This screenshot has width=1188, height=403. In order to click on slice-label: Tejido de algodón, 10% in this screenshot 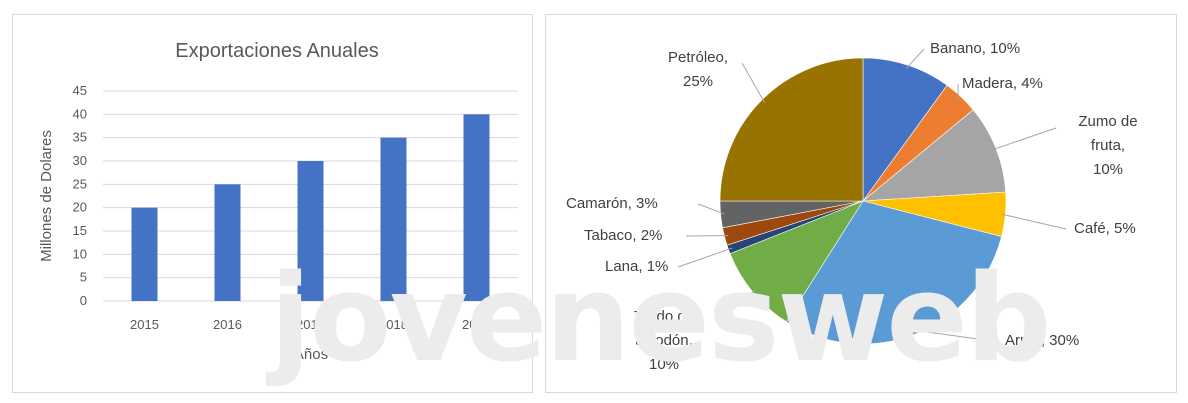, I will do `click(664, 340)`.